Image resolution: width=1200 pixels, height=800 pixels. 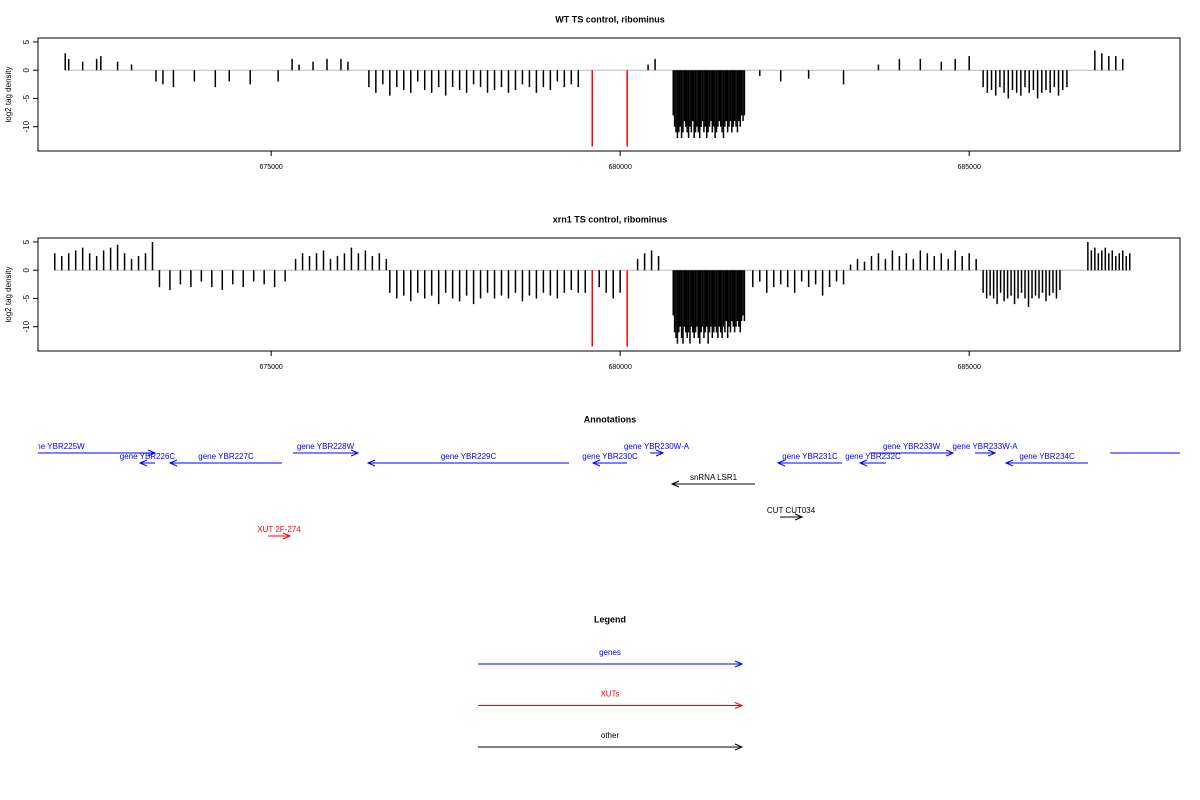 I want to click on feature-label: gene YBR230C, so click(x=610, y=456).